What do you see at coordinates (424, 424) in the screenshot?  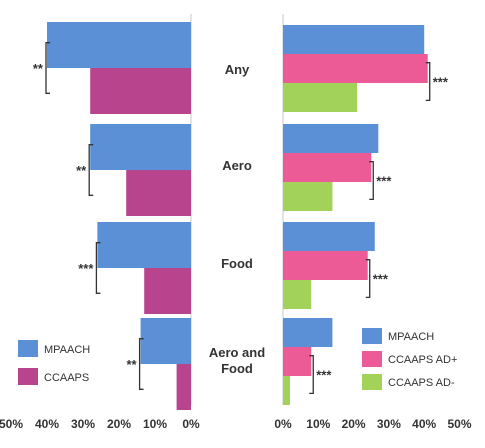 I see `right-tick-label-4: 40%` at bounding box center [424, 424].